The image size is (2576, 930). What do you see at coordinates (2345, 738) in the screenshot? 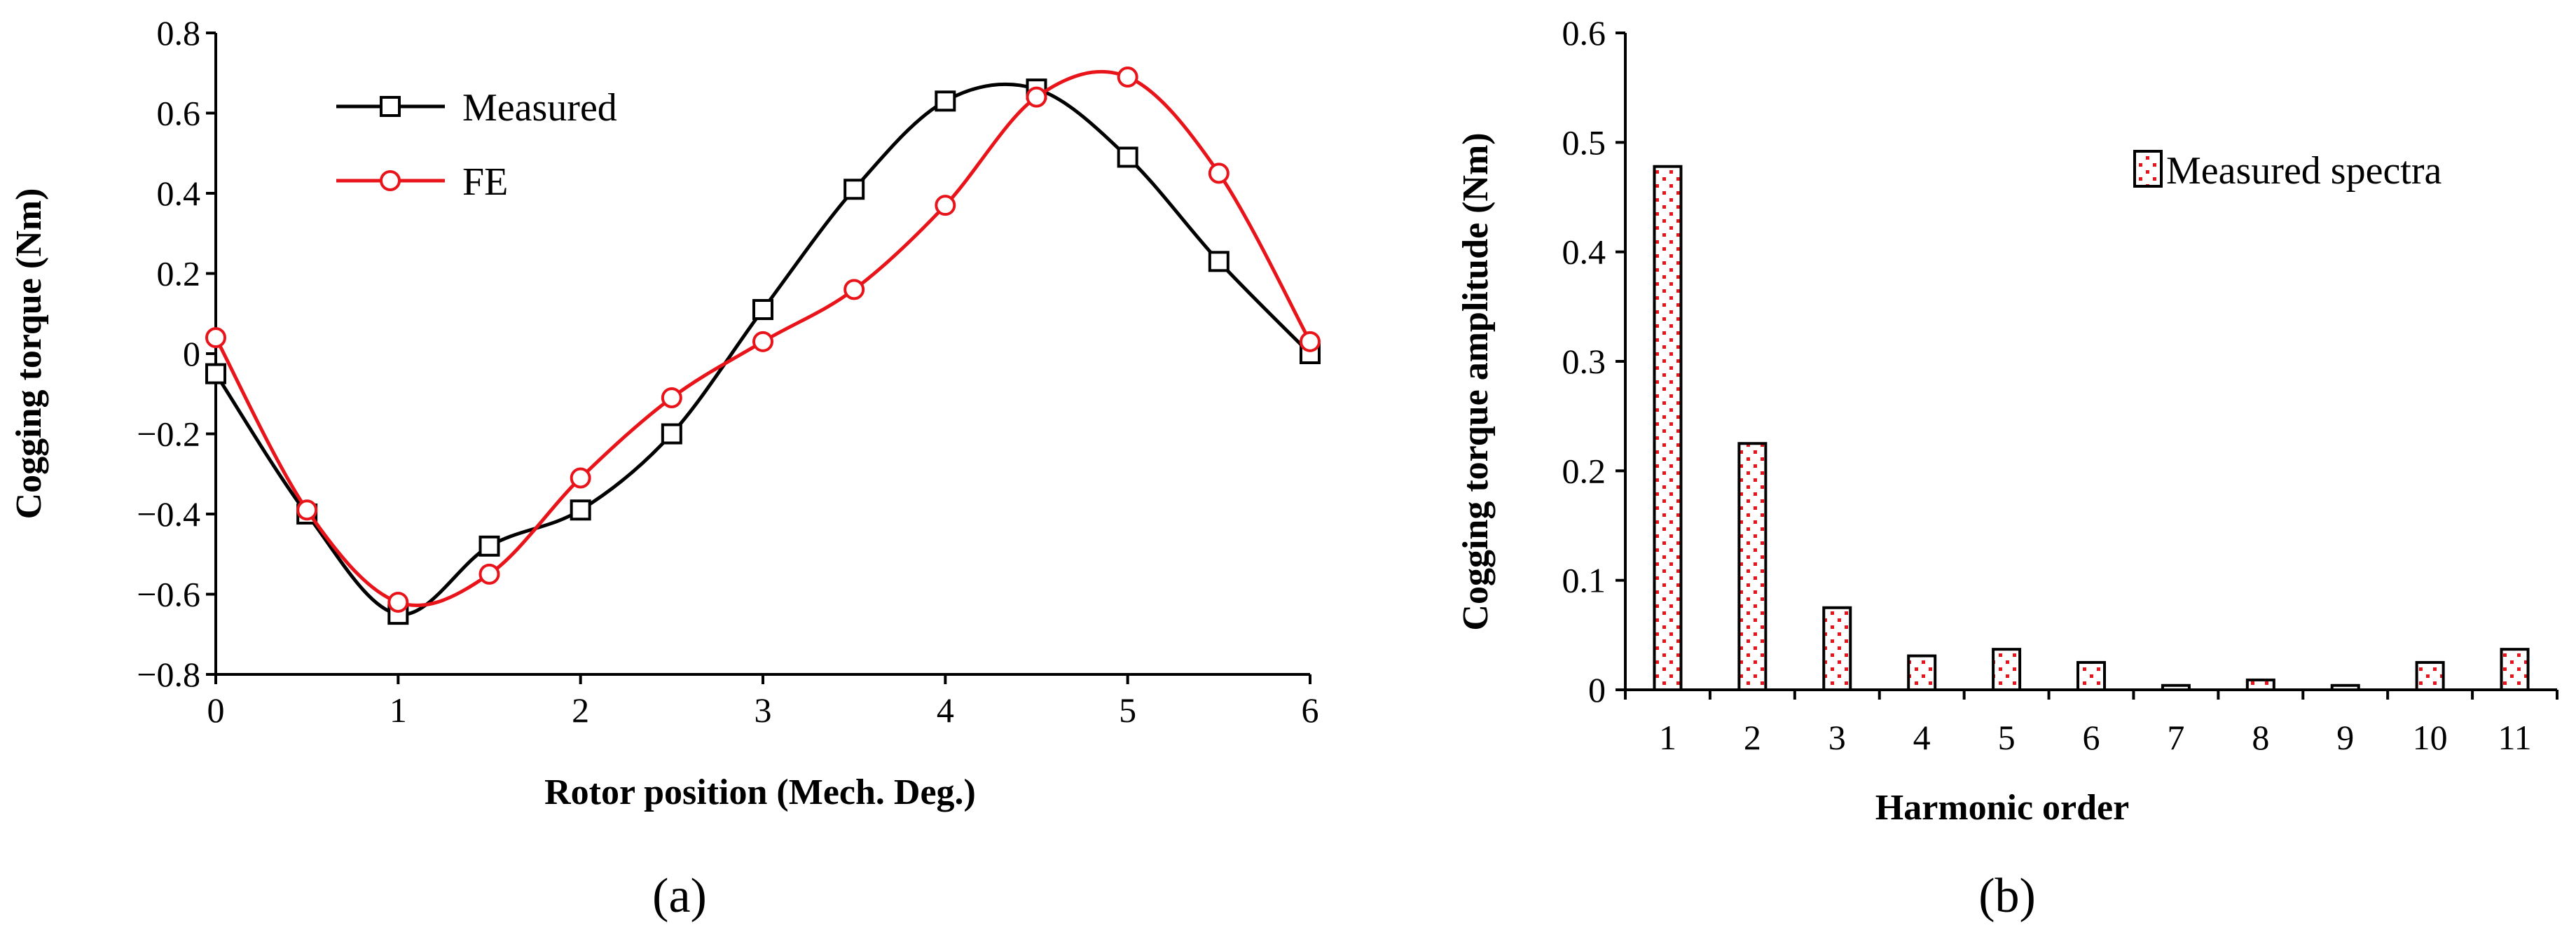
I see `chart-b-x-tick-label: 9` at bounding box center [2345, 738].